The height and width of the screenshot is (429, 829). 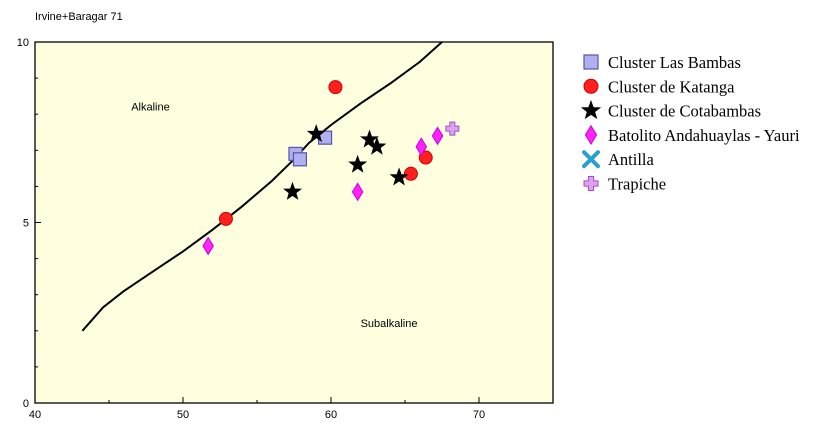 I want to click on legend-label: Cluster de Katanga, so click(x=671, y=86).